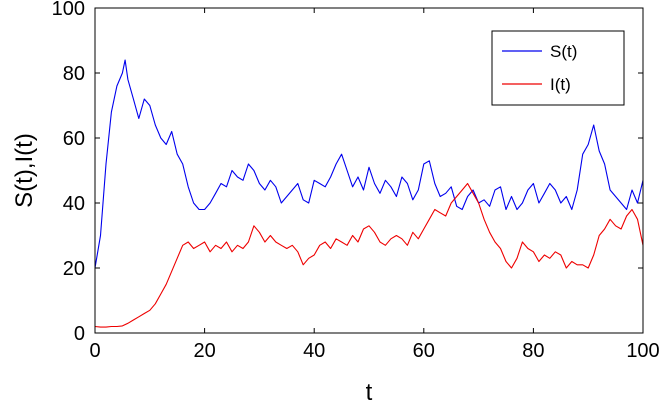  What do you see at coordinates (79, 334) in the screenshot?
I see `y-tick-label: 0` at bounding box center [79, 334].